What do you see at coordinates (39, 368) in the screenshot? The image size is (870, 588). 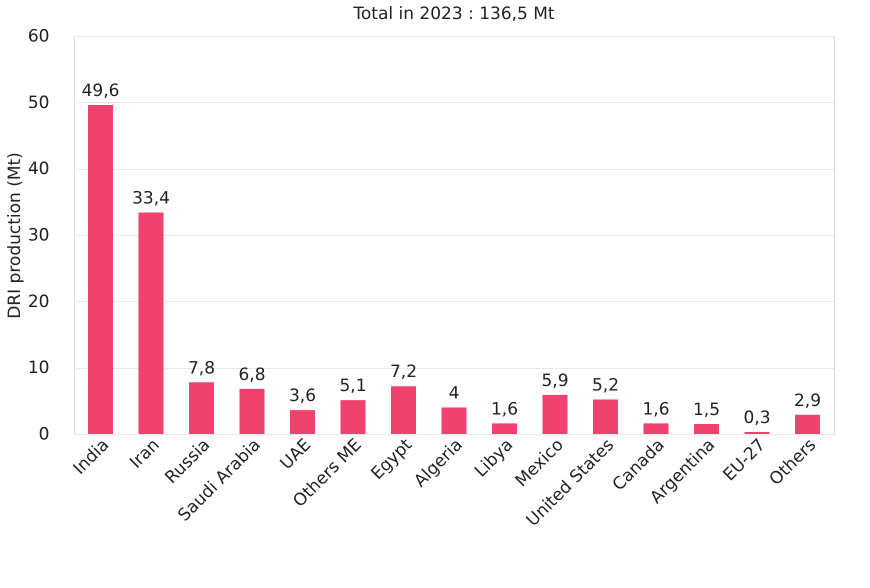 I see `y-tick-label: 10` at bounding box center [39, 368].